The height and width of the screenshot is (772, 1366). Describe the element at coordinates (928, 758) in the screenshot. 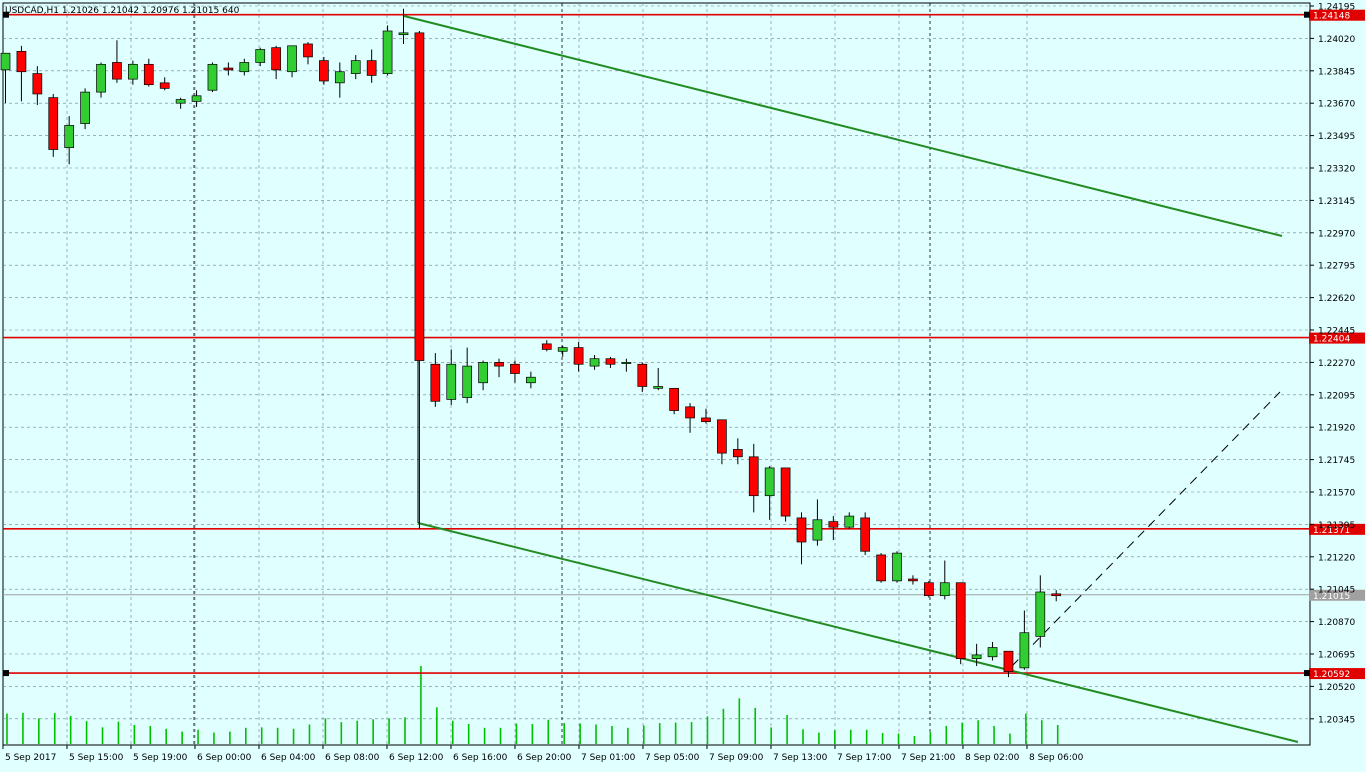

I see `x-tick-label: 7 Sep 21:00` at that location.